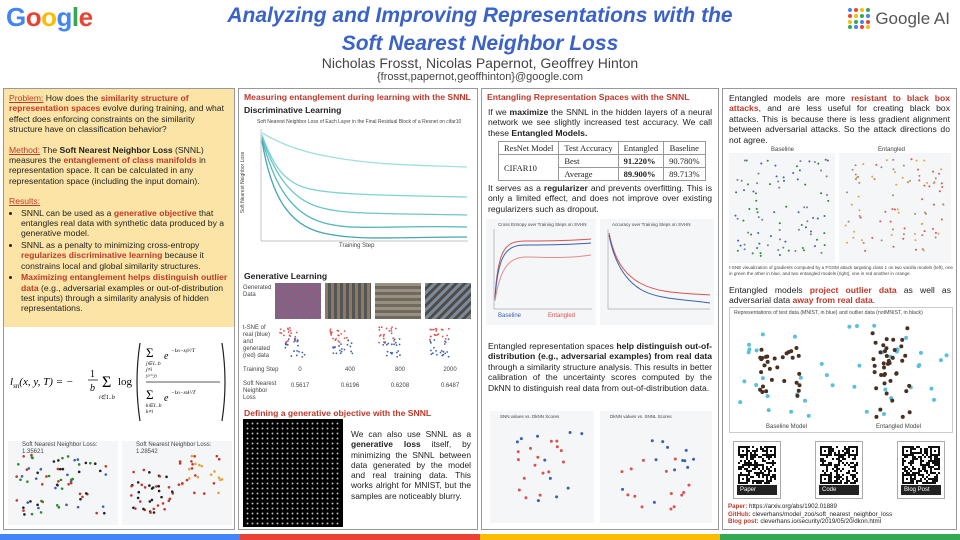 The height and width of the screenshot is (540, 960). Describe the element at coordinates (154, 406) in the screenshot. I see `svg-text: k∈1..b` at that location.